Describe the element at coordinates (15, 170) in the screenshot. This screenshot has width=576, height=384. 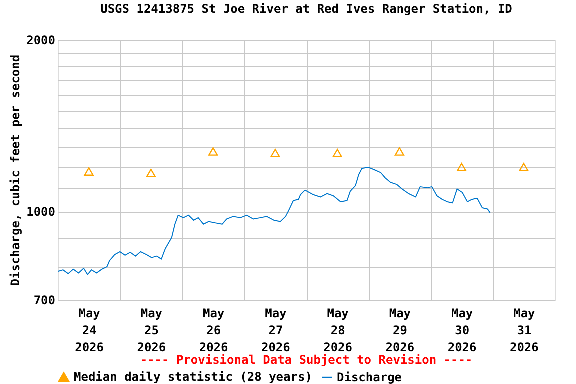
I see `y-axis-title: Discharge, cubic feet per second` at that location.